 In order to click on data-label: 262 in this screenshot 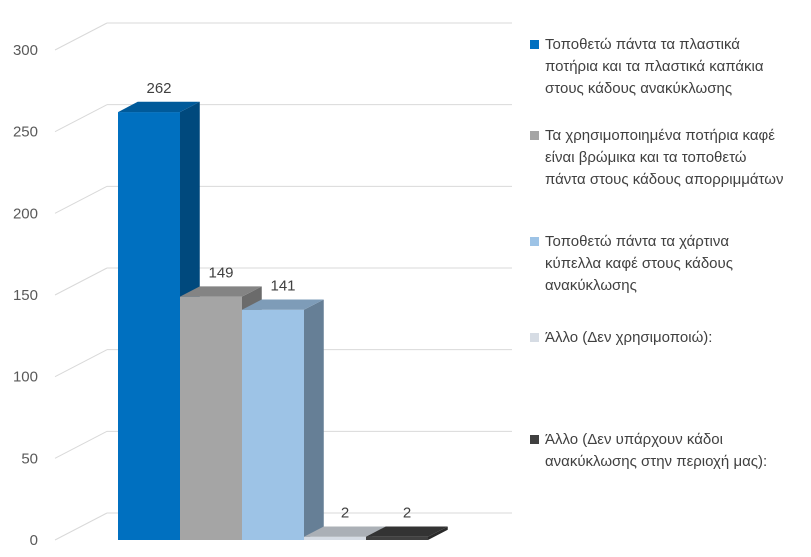, I will do `click(158, 88)`.